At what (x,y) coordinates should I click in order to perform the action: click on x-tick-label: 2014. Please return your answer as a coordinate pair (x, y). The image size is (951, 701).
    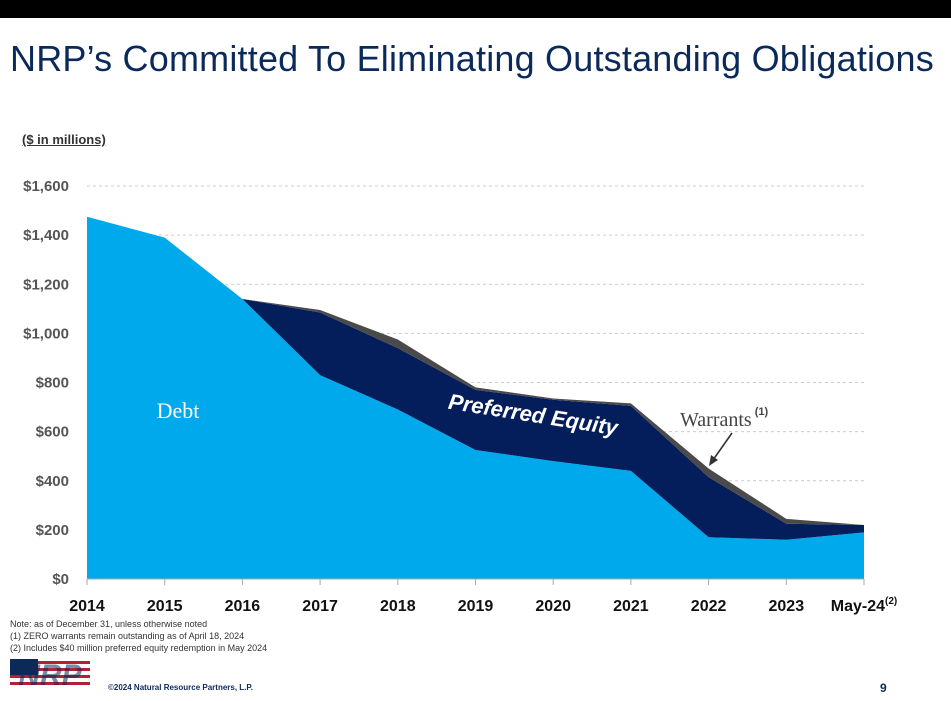
    Looking at the image, I should click on (87, 606).